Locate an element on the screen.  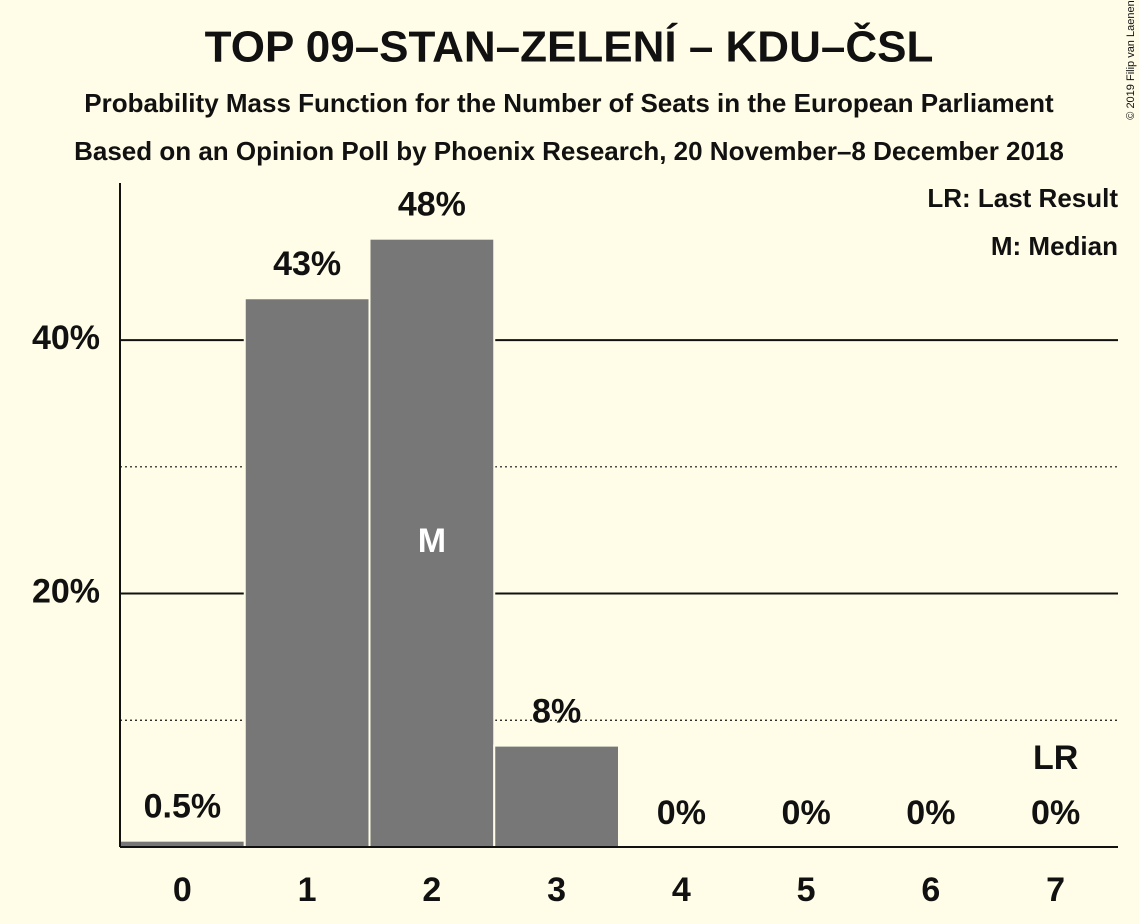
annotation: M is located at coordinates (432, 541).